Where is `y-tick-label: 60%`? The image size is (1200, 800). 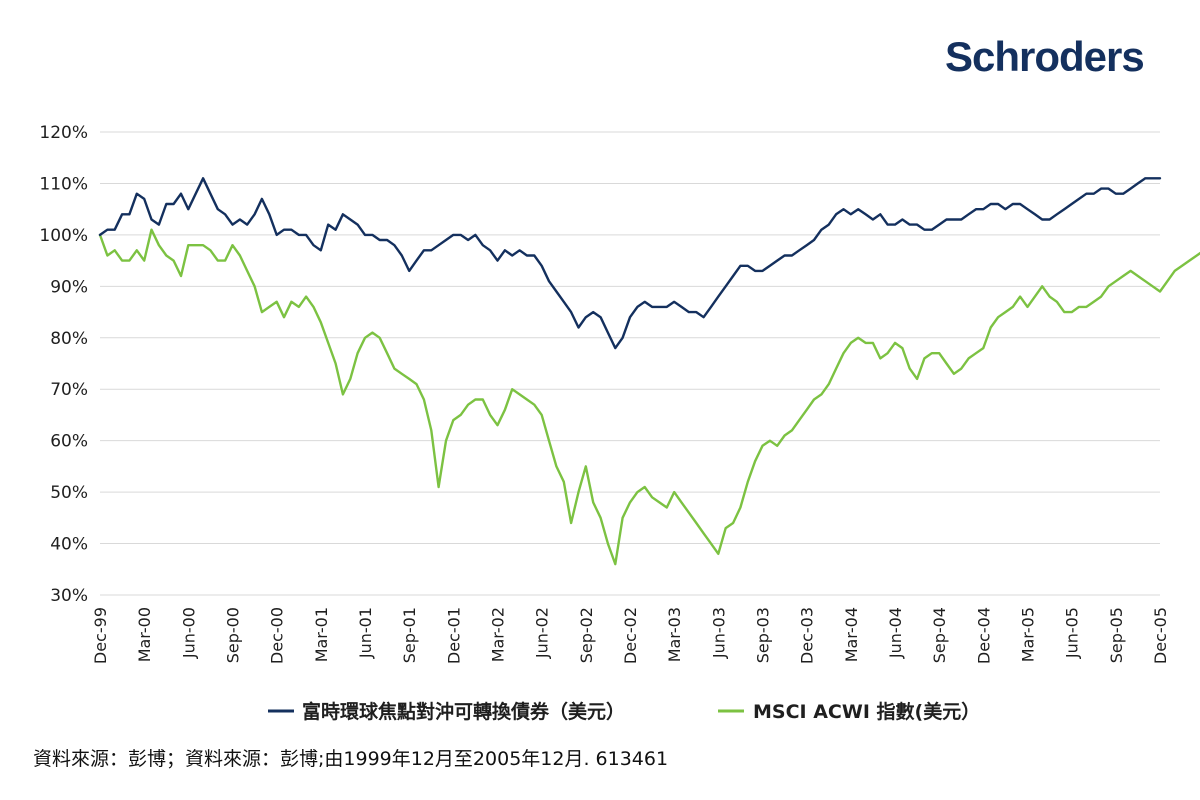 y-tick-label: 60% is located at coordinates (69, 442).